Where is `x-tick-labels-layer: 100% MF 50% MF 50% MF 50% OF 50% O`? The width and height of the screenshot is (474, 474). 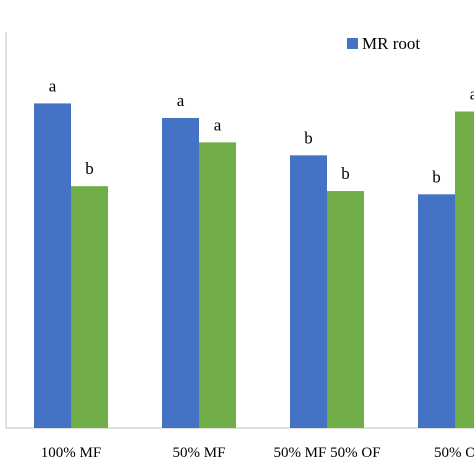 x-tick-labels-layer: 100% MF 50% MF 50% MF 50% OF 50% O is located at coordinates (257, 453).